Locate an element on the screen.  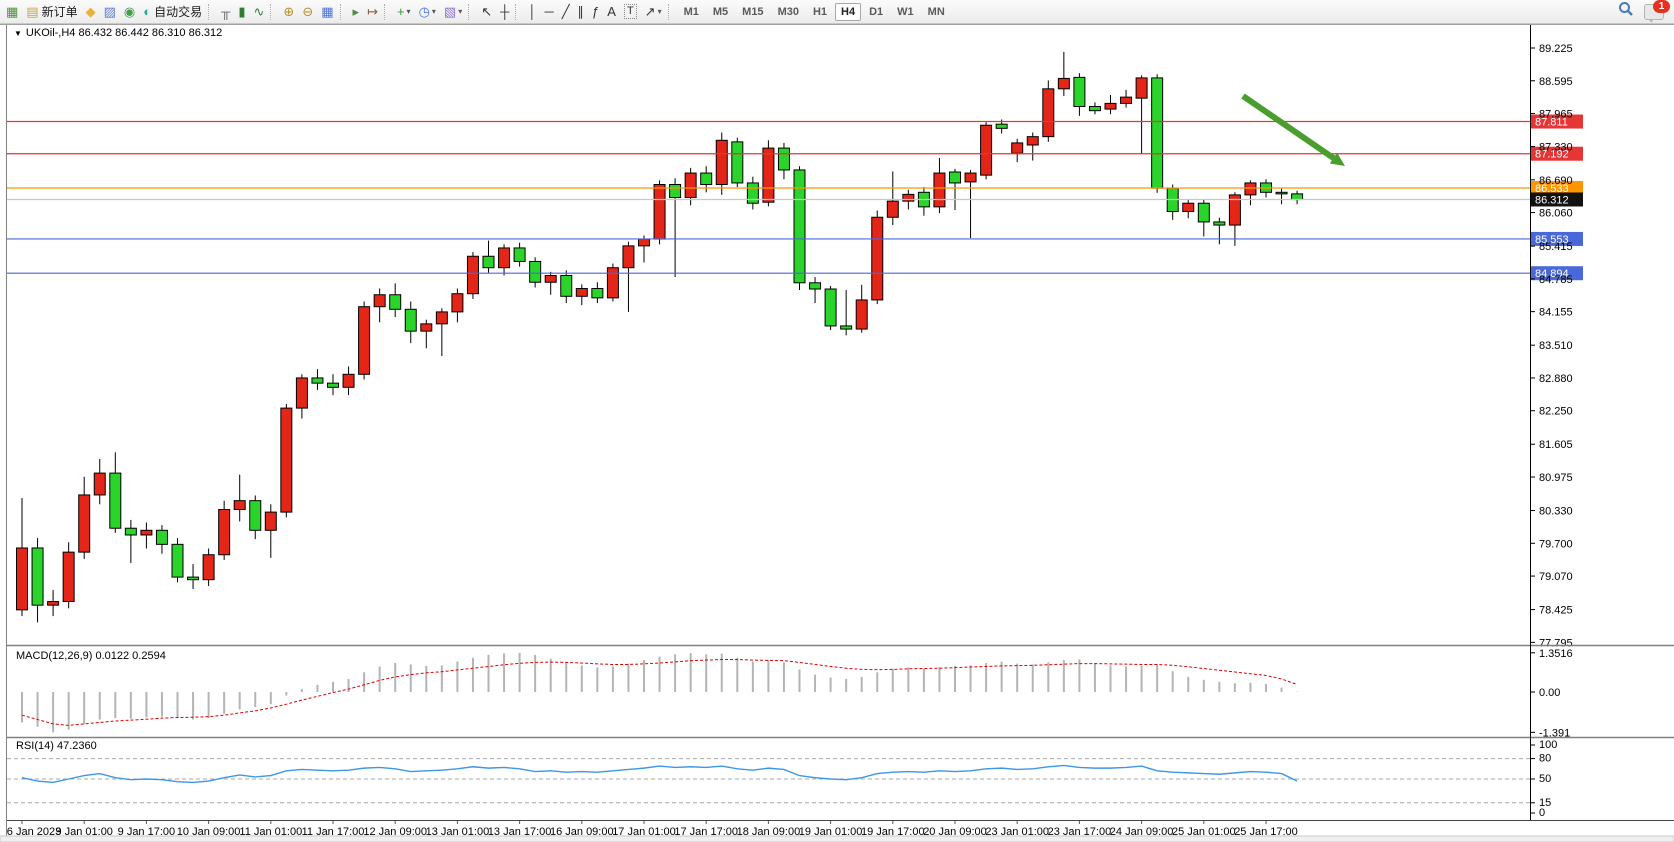
templates-dropdown-icon: ▾ is located at coordinates (460, 11).